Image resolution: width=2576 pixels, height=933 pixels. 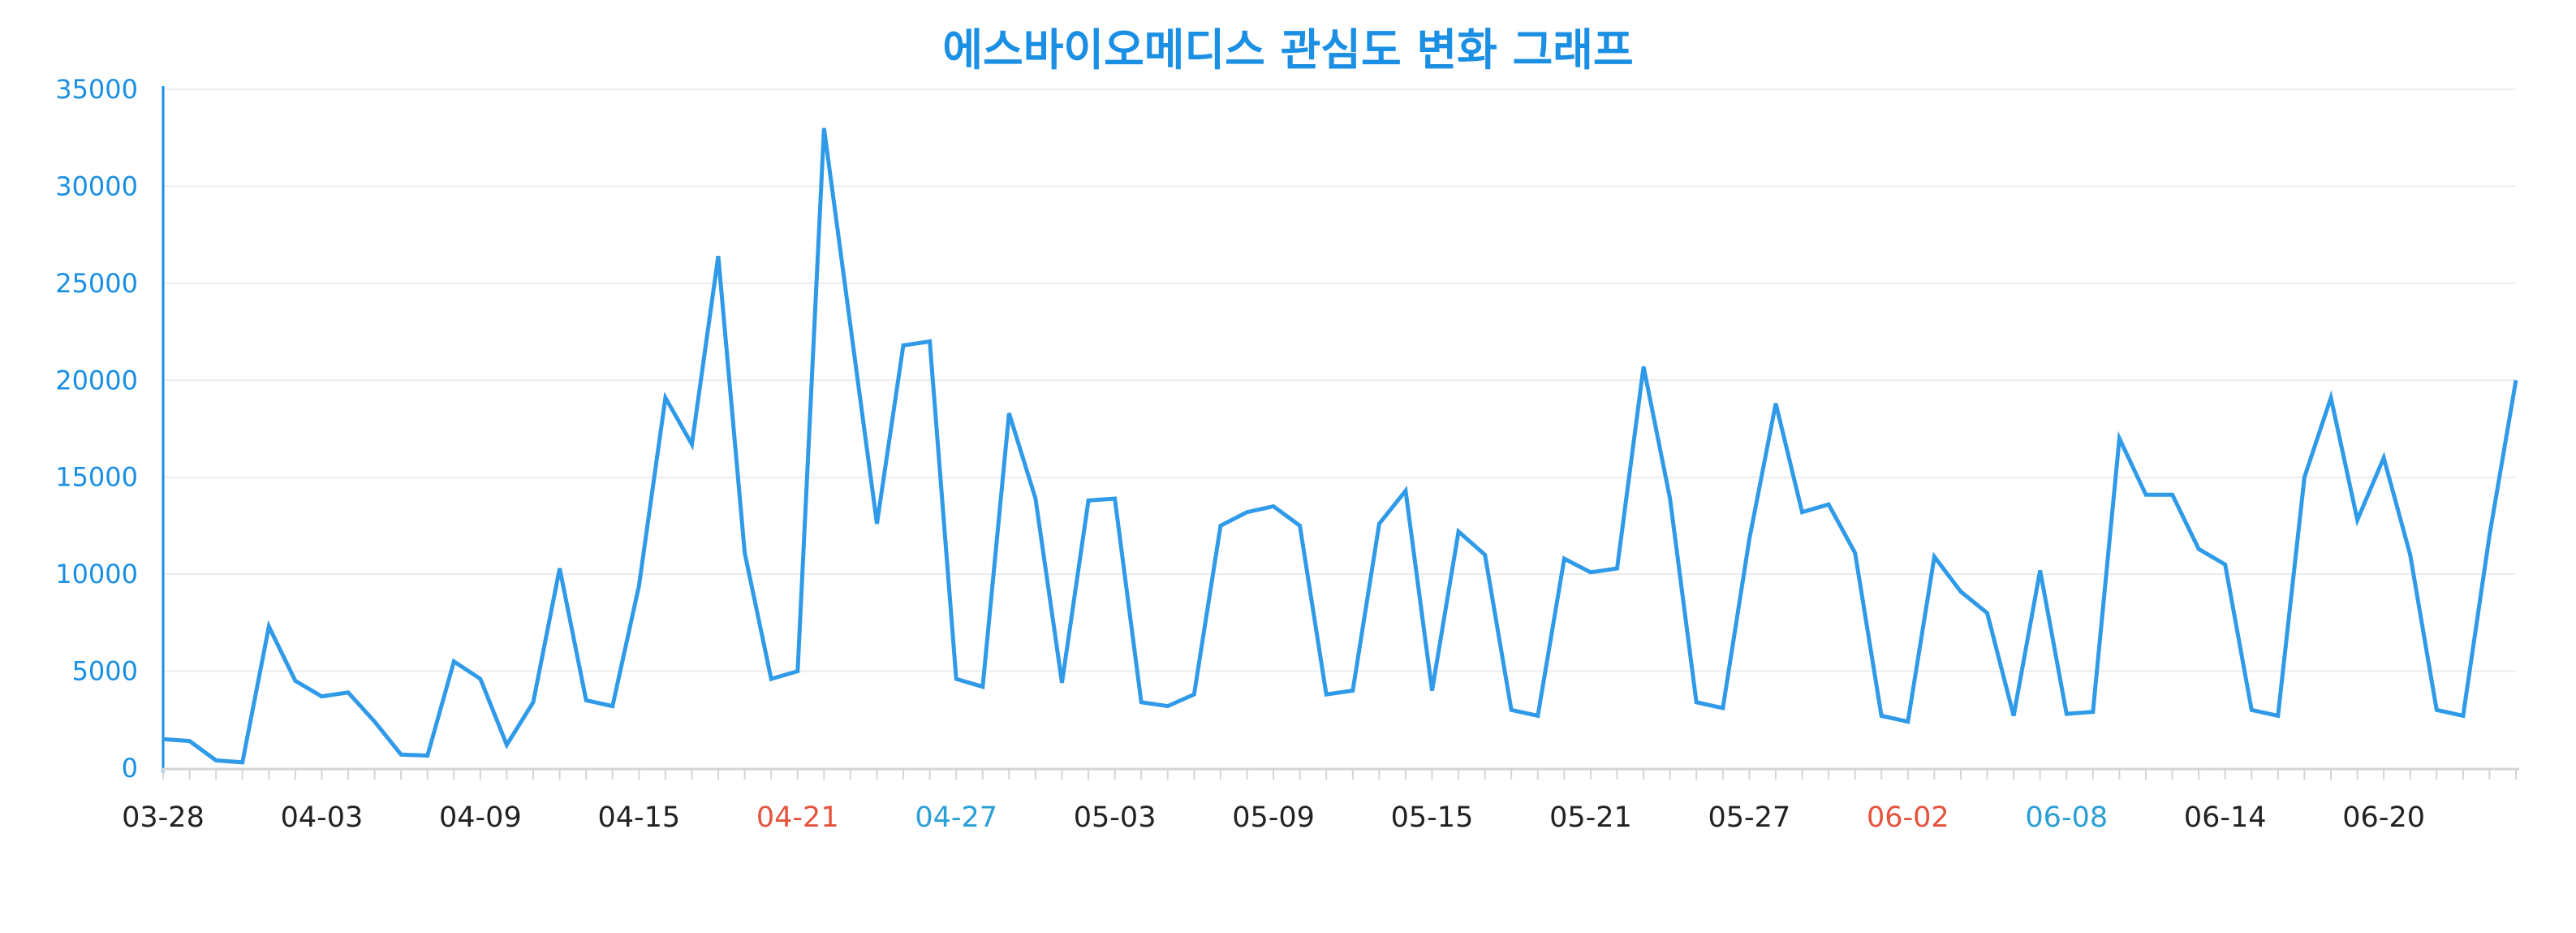 I want to click on x-tick-label: 05-21, so click(x=1591, y=817).